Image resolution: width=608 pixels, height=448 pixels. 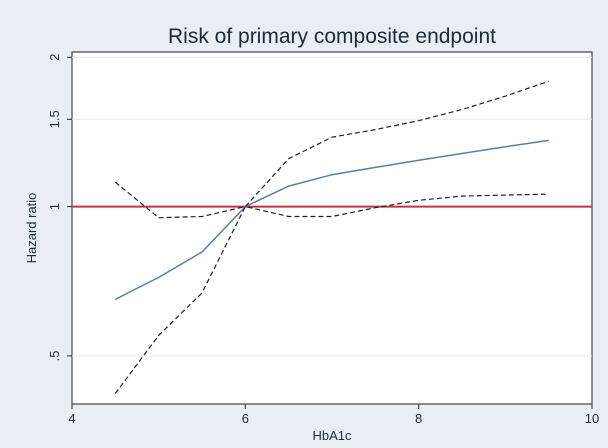 I want to click on y-tick-label-1: 1, so click(x=54, y=206).